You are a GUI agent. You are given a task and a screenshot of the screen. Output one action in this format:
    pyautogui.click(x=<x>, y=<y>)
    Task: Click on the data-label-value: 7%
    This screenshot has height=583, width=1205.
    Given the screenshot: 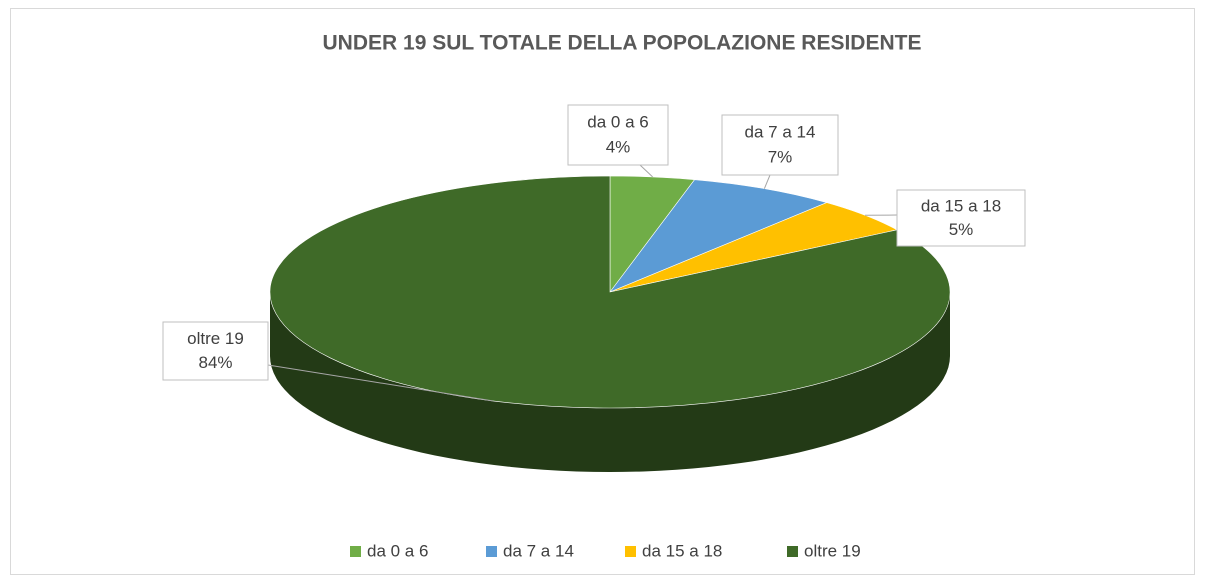 What is the action you would take?
    pyautogui.click(x=780, y=157)
    